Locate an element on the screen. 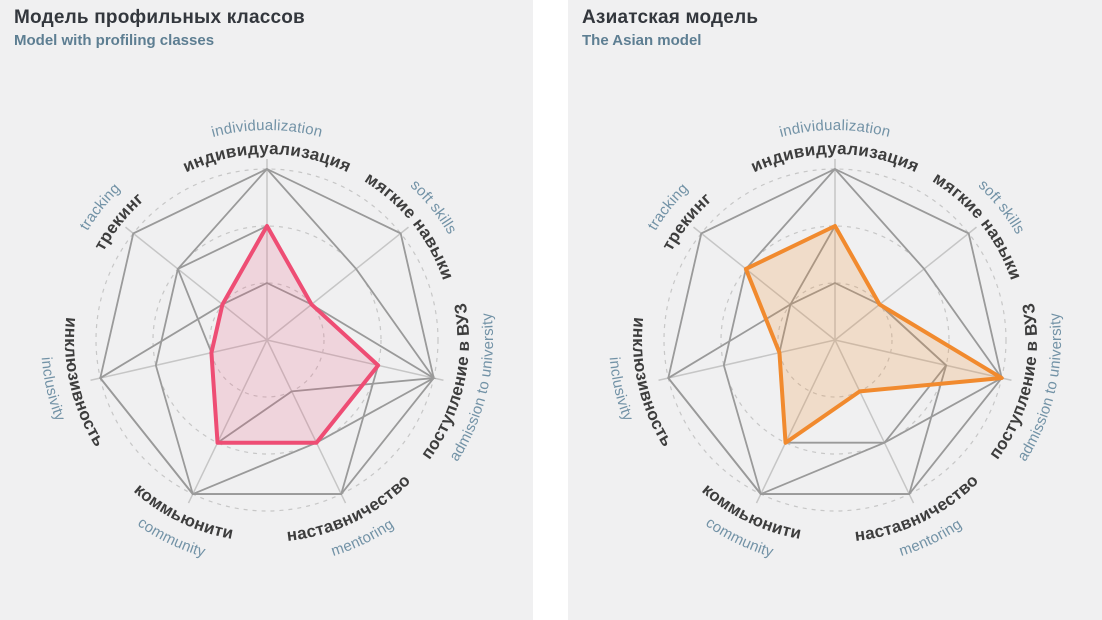 This screenshot has height=620, width=1102. panel-subtitle: The Asian model is located at coordinates (642, 40).